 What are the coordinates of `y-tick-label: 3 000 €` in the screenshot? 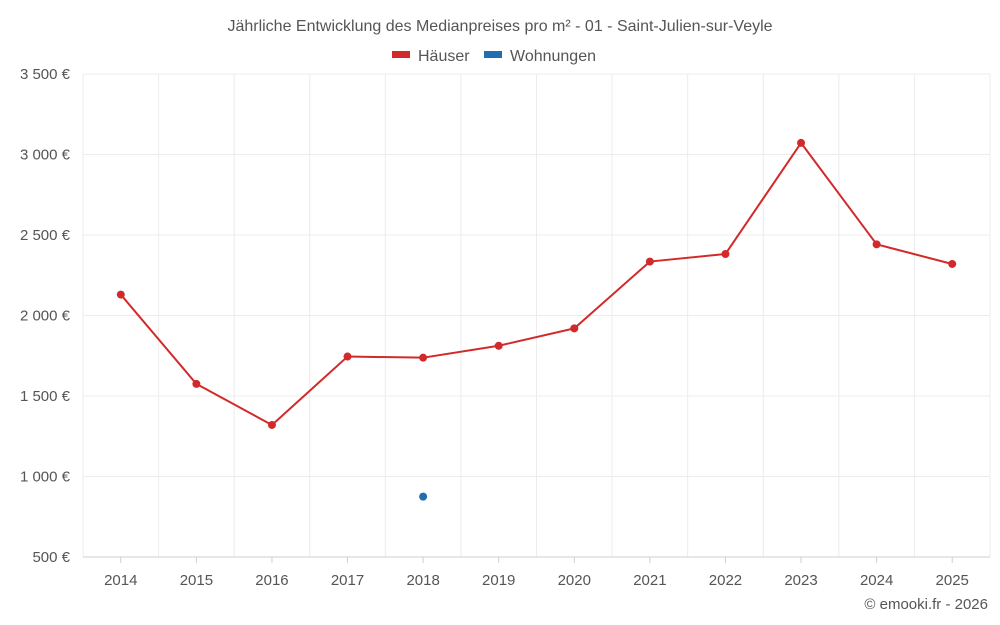 It's located at (45, 155).